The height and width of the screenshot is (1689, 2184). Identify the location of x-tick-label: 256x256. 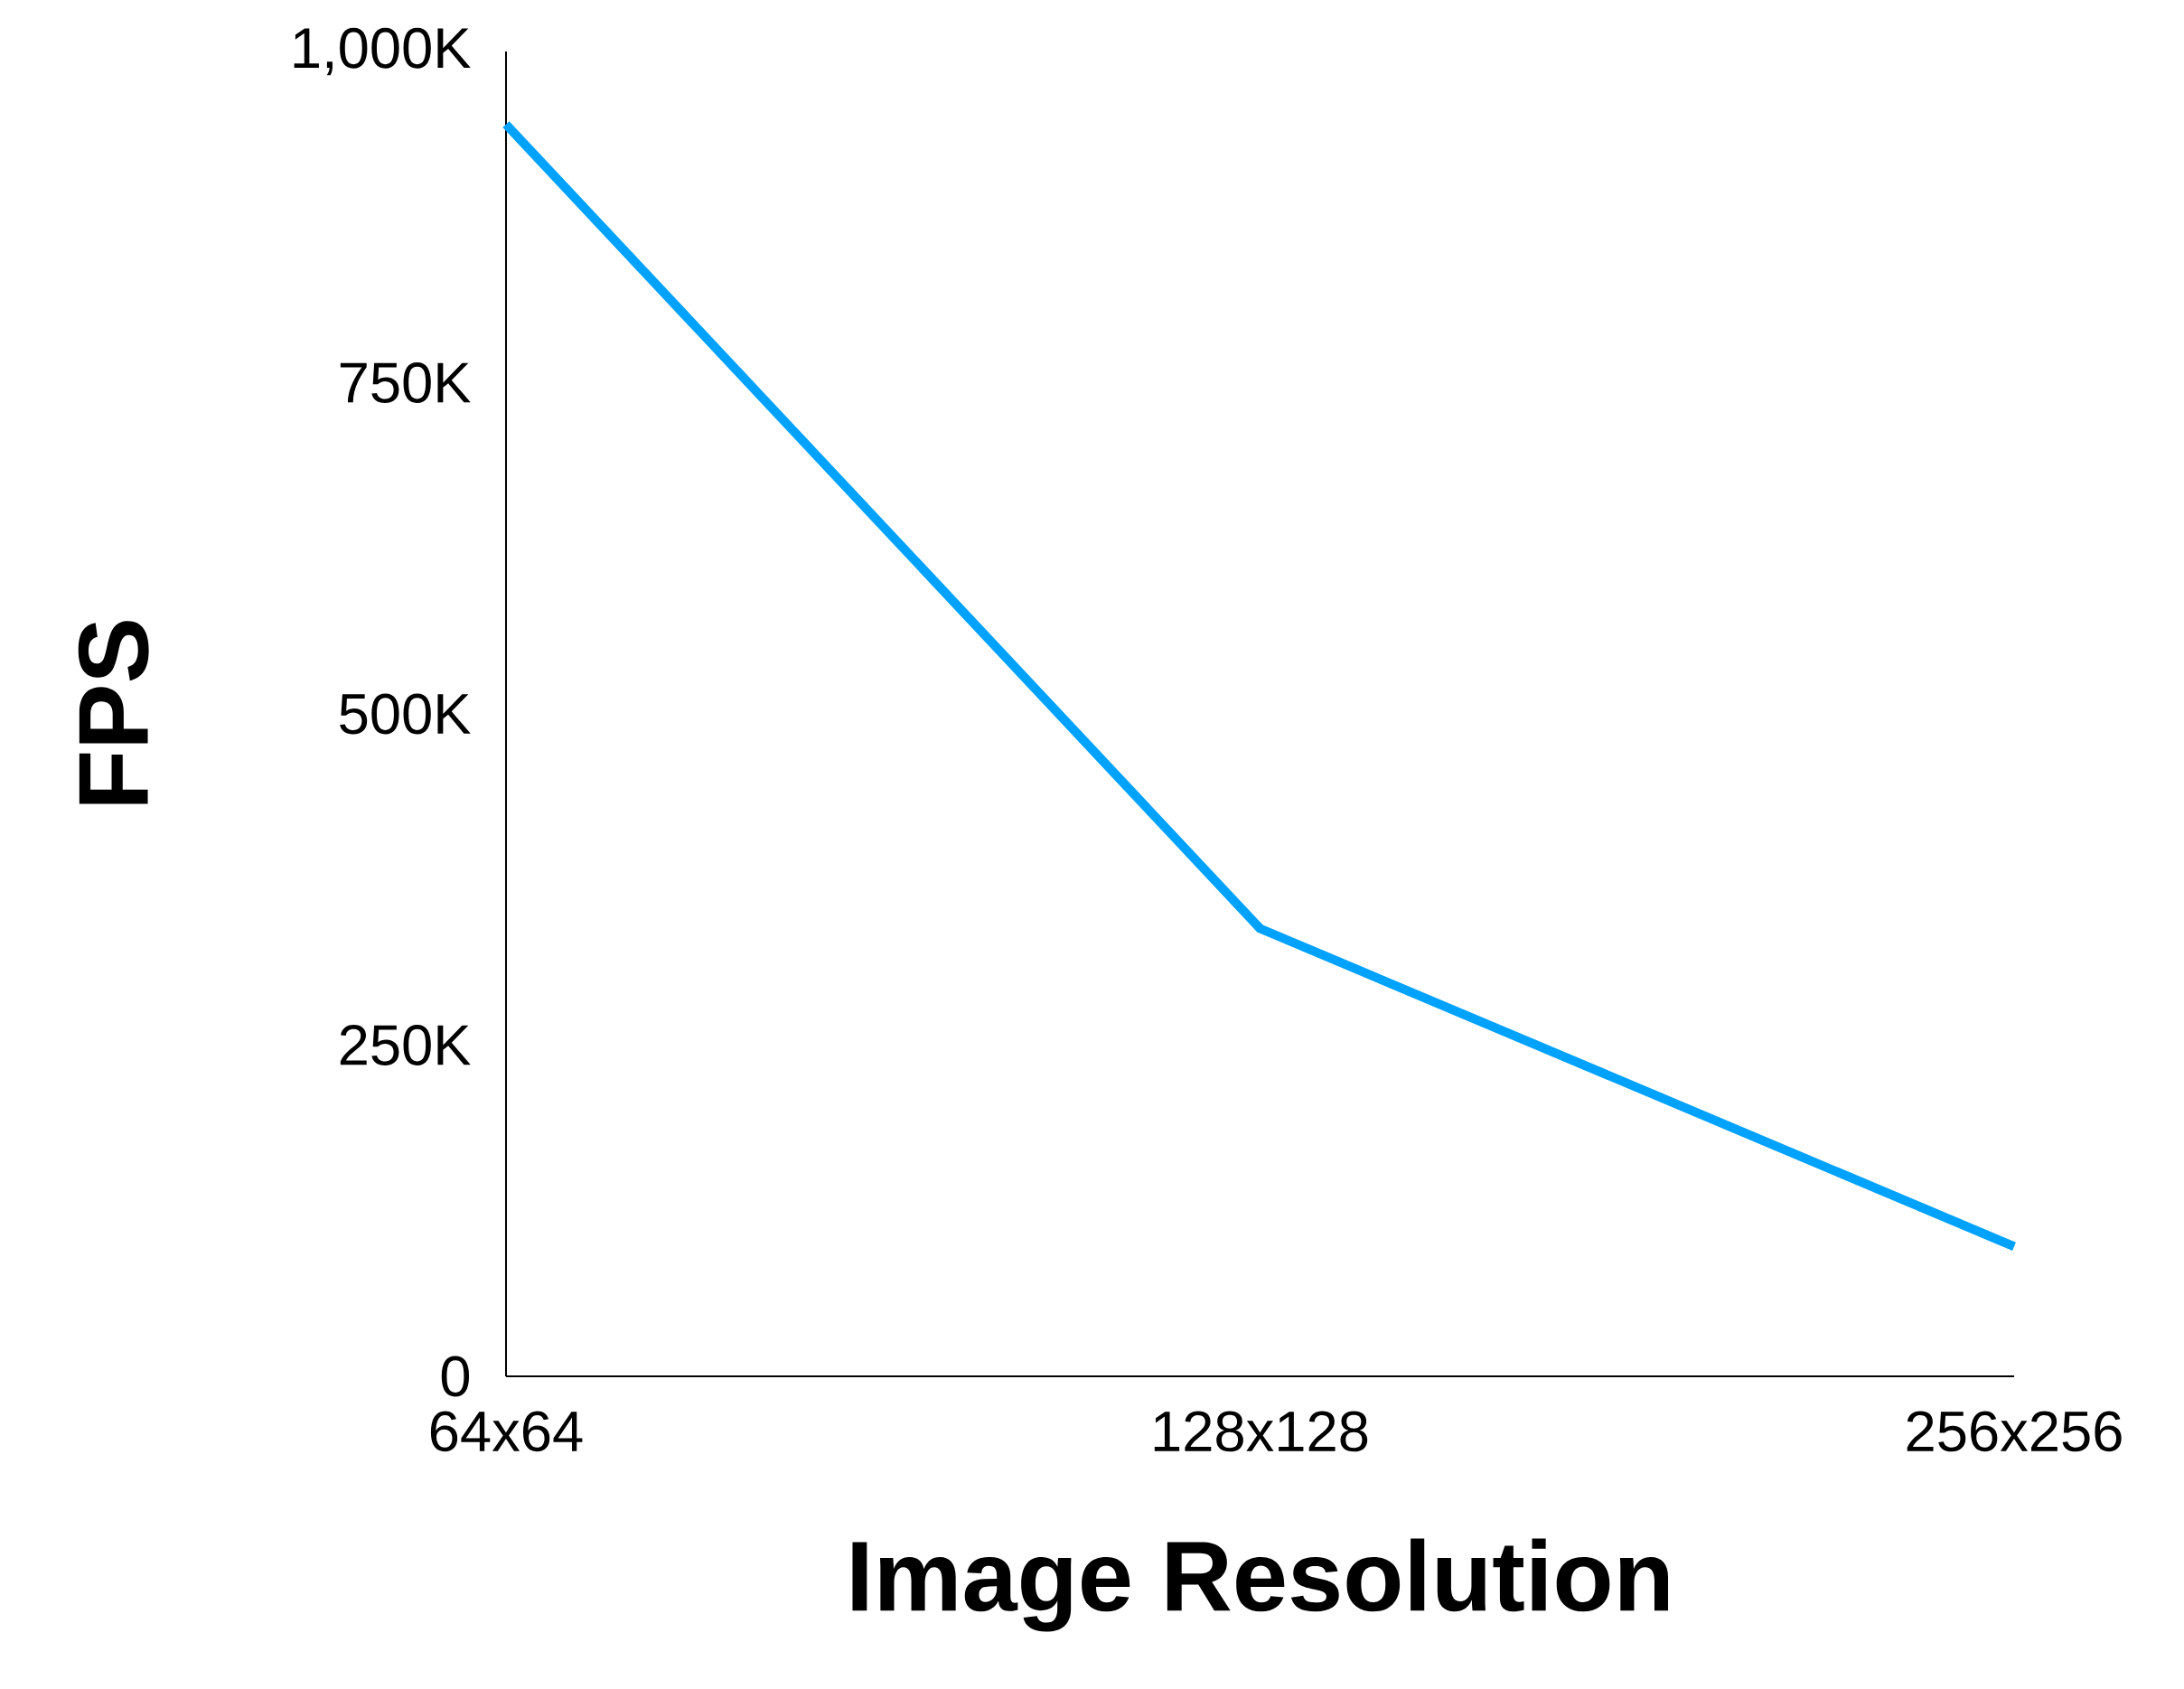
(2015, 1432).